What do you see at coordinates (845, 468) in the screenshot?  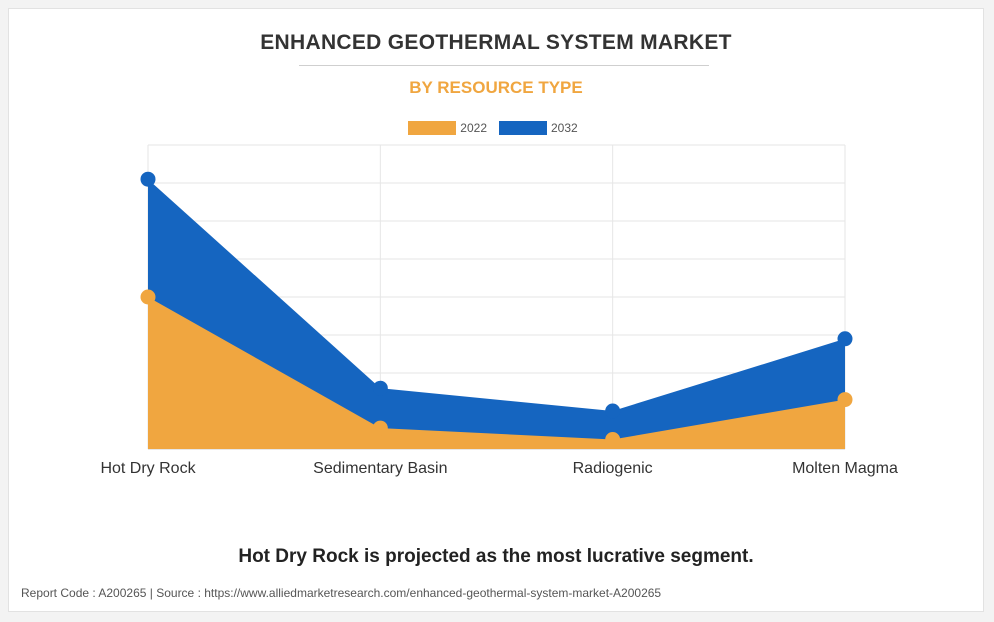 I see `x-tick-label-3: Molten Magma` at bounding box center [845, 468].